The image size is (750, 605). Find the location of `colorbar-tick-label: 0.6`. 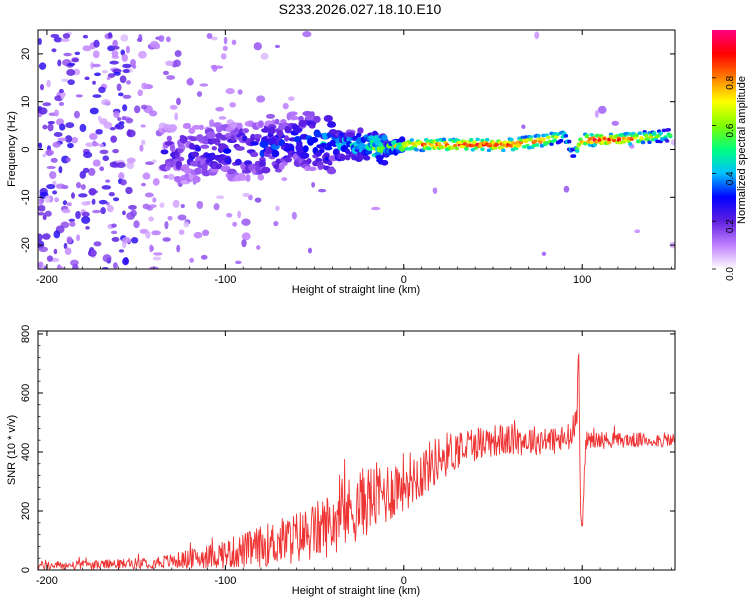

colorbar-tick-label: 0.6 is located at coordinates (730, 130).